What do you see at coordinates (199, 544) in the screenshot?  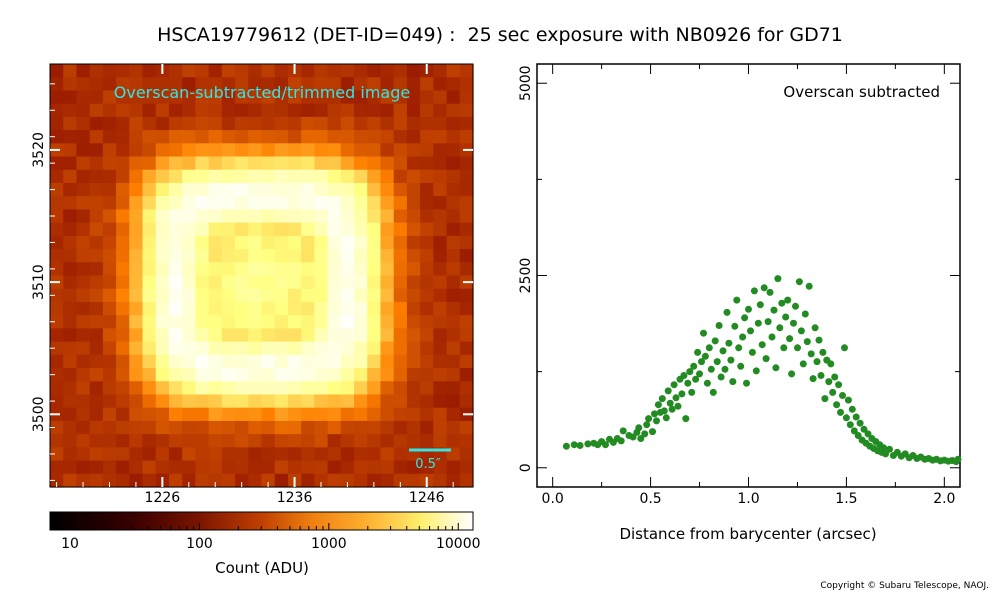 I see `colorbar-tick-label: 100` at bounding box center [199, 544].